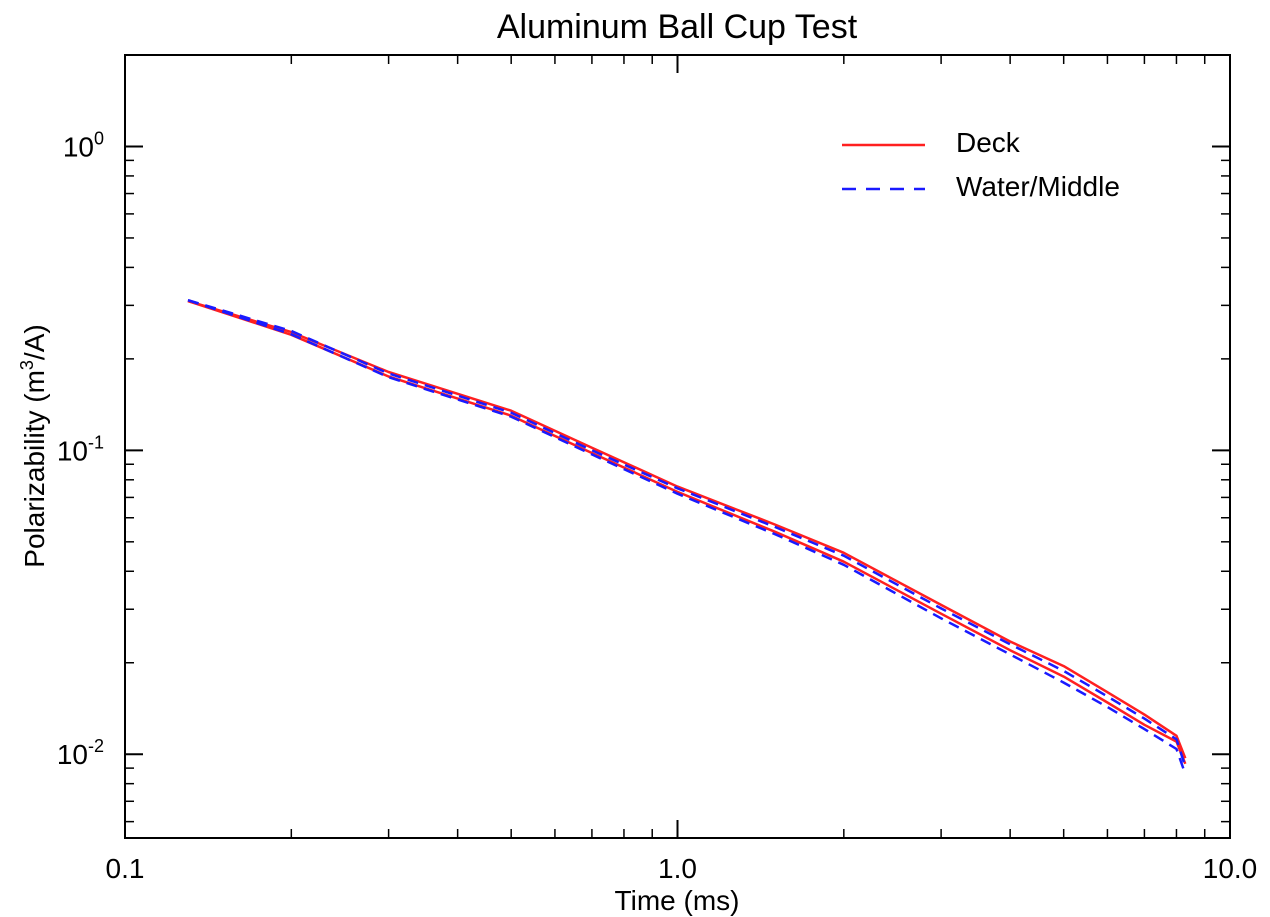 Image resolution: width=1270 pixels, height=917 pixels. What do you see at coordinates (27, 365) in the screenshot?
I see `y-axis-label-exponent: 3` at bounding box center [27, 365].